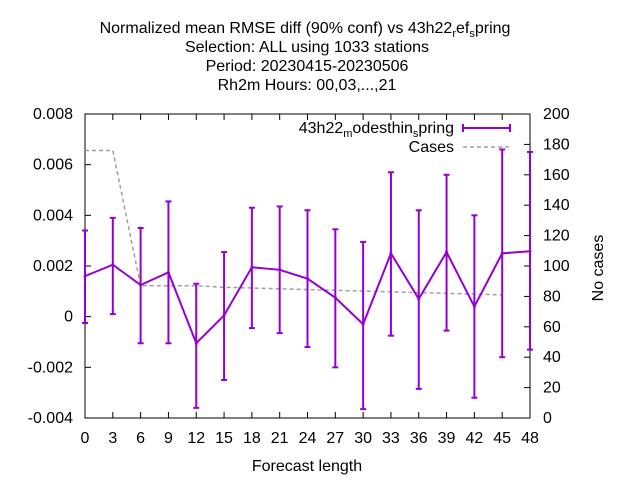  Describe the element at coordinates (140, 438) in the screenshot. I see `x-tick-label: 6` at that location.